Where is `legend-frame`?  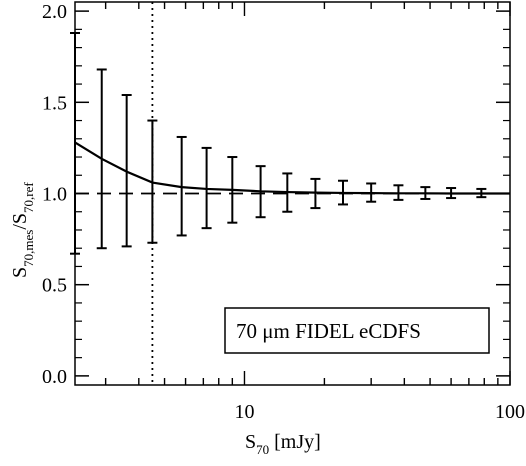
legend-frame is located at coordinates (357, 330).